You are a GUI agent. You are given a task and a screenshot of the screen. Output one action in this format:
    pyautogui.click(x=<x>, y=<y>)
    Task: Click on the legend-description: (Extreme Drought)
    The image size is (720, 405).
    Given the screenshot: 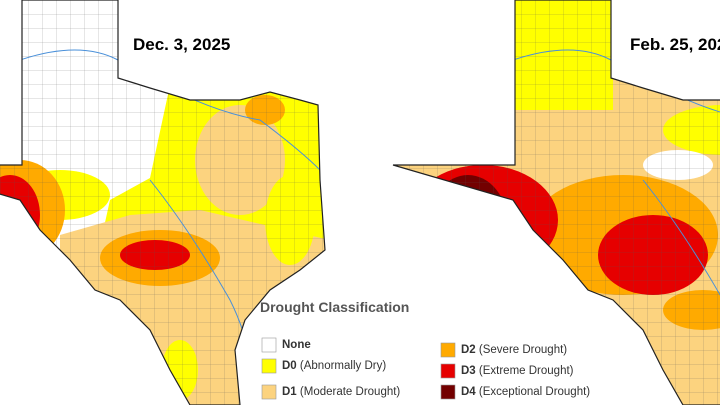 What is the action you would take?
    pyautogui.click(x=526, y=371)
    